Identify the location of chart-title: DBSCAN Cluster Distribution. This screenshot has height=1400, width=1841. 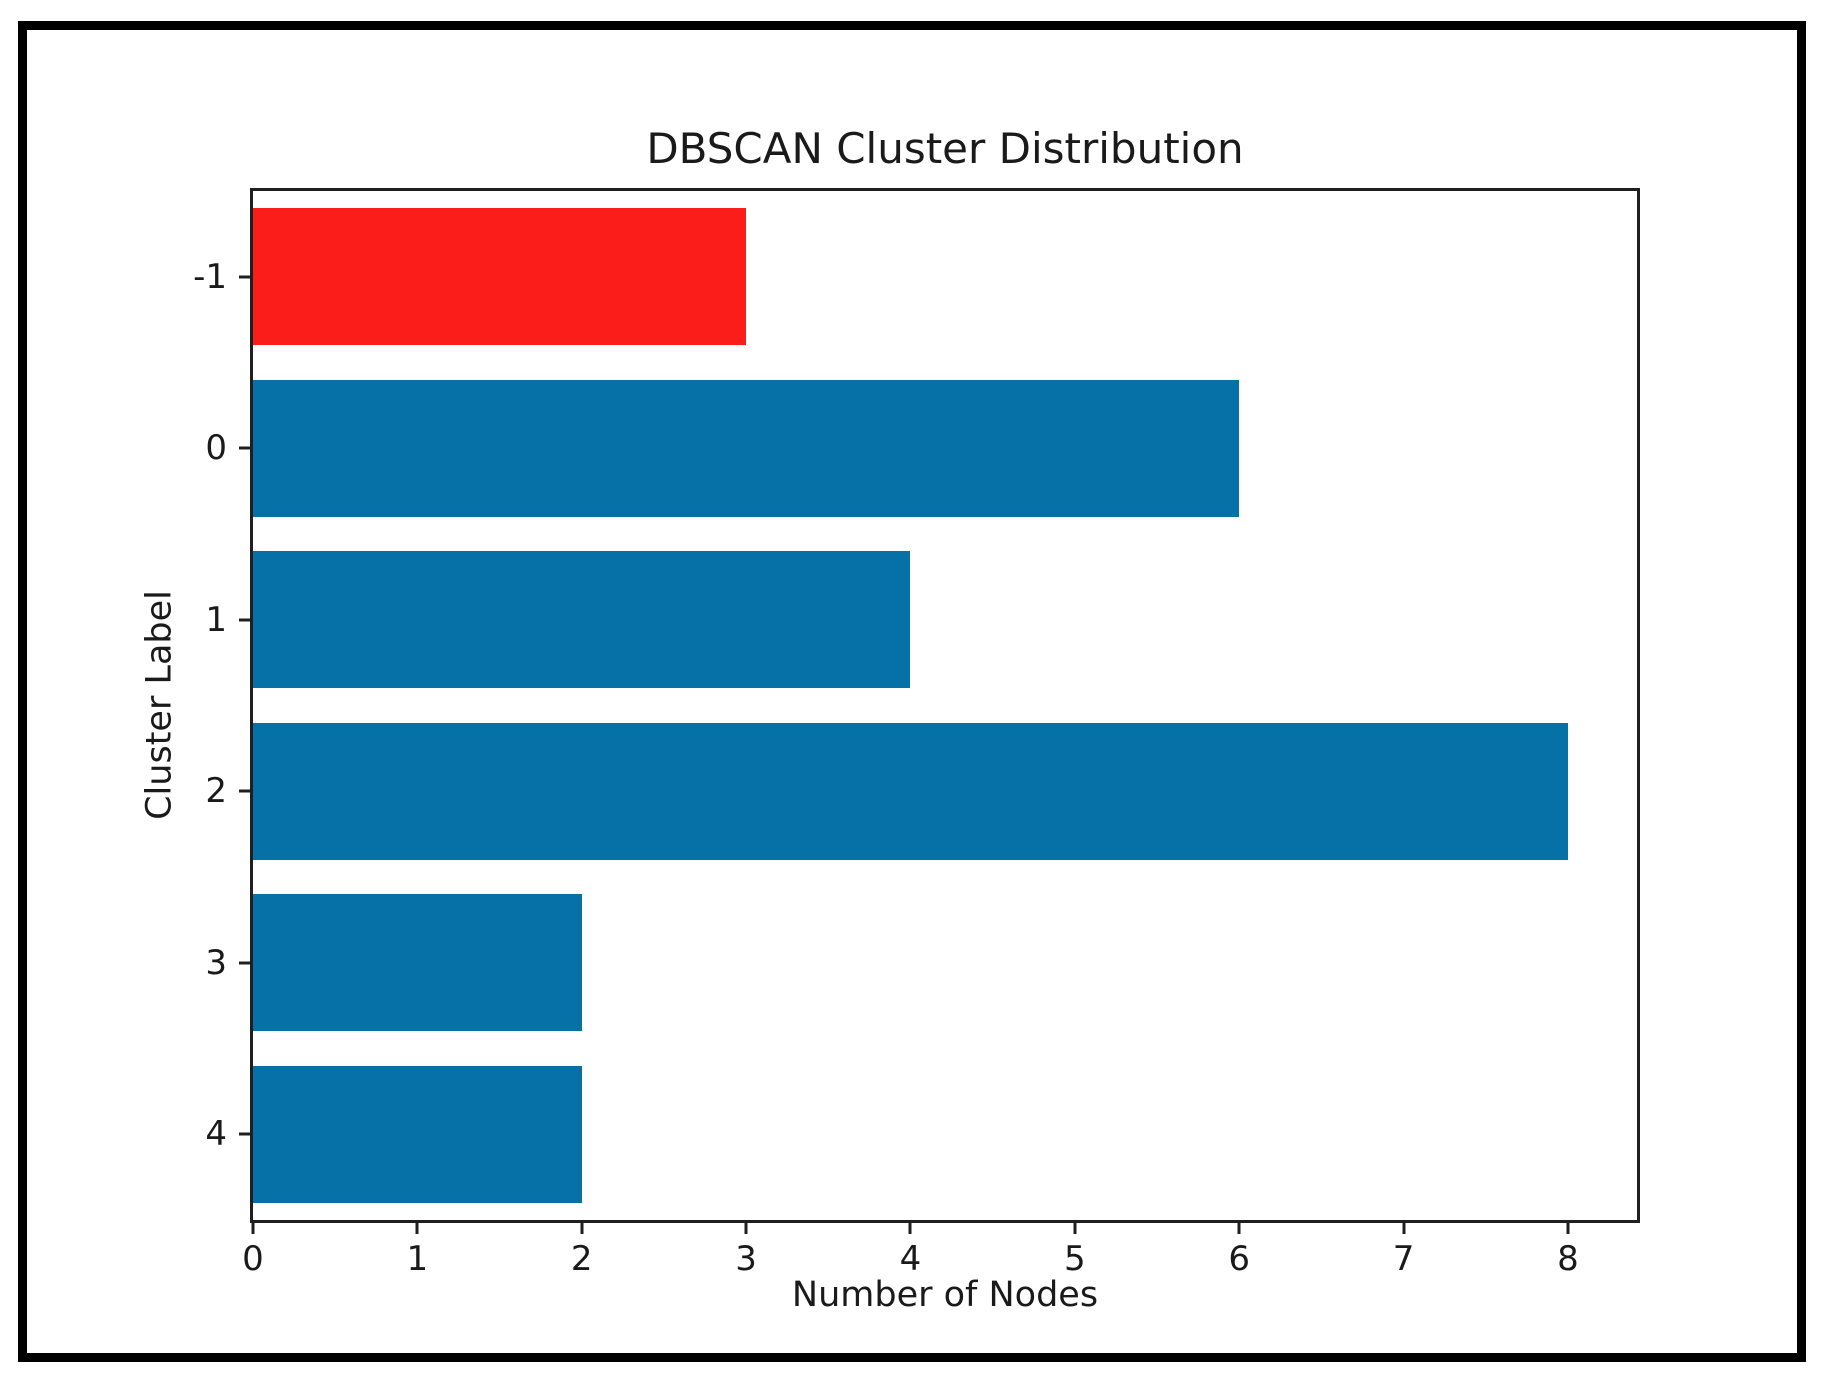
(945, 148).